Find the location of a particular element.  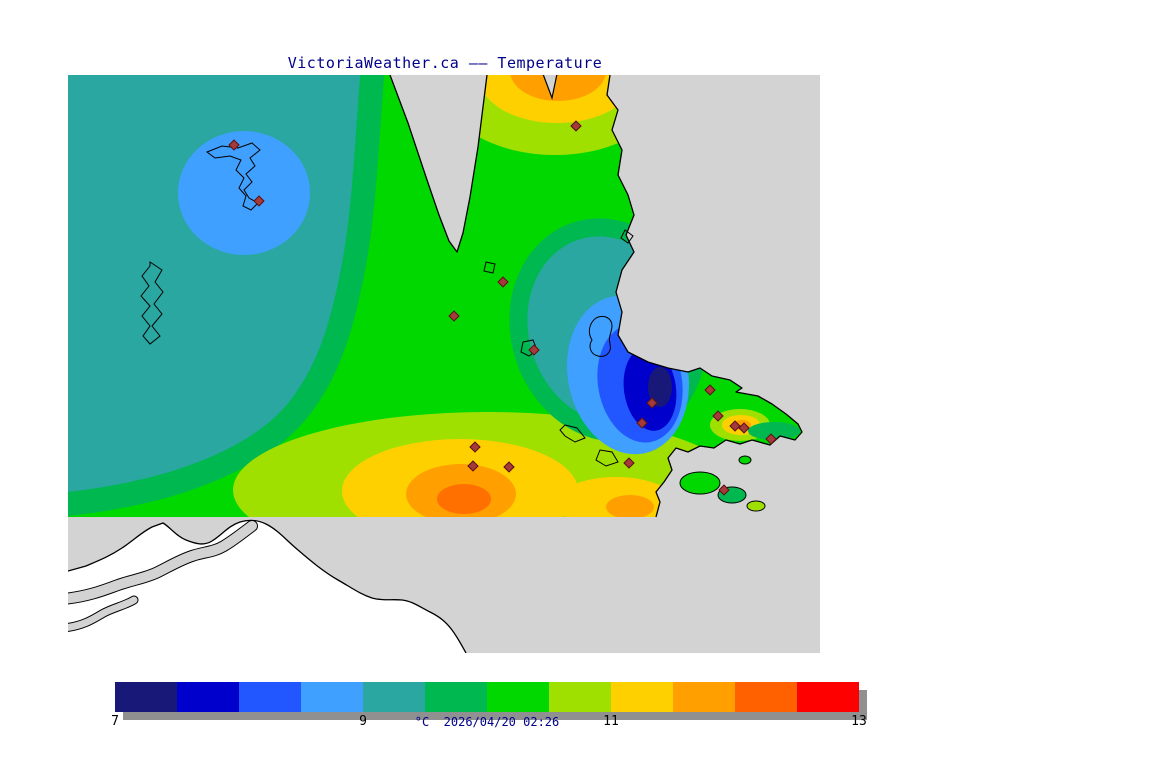

landmass-south is located at coordinates (267, 586).